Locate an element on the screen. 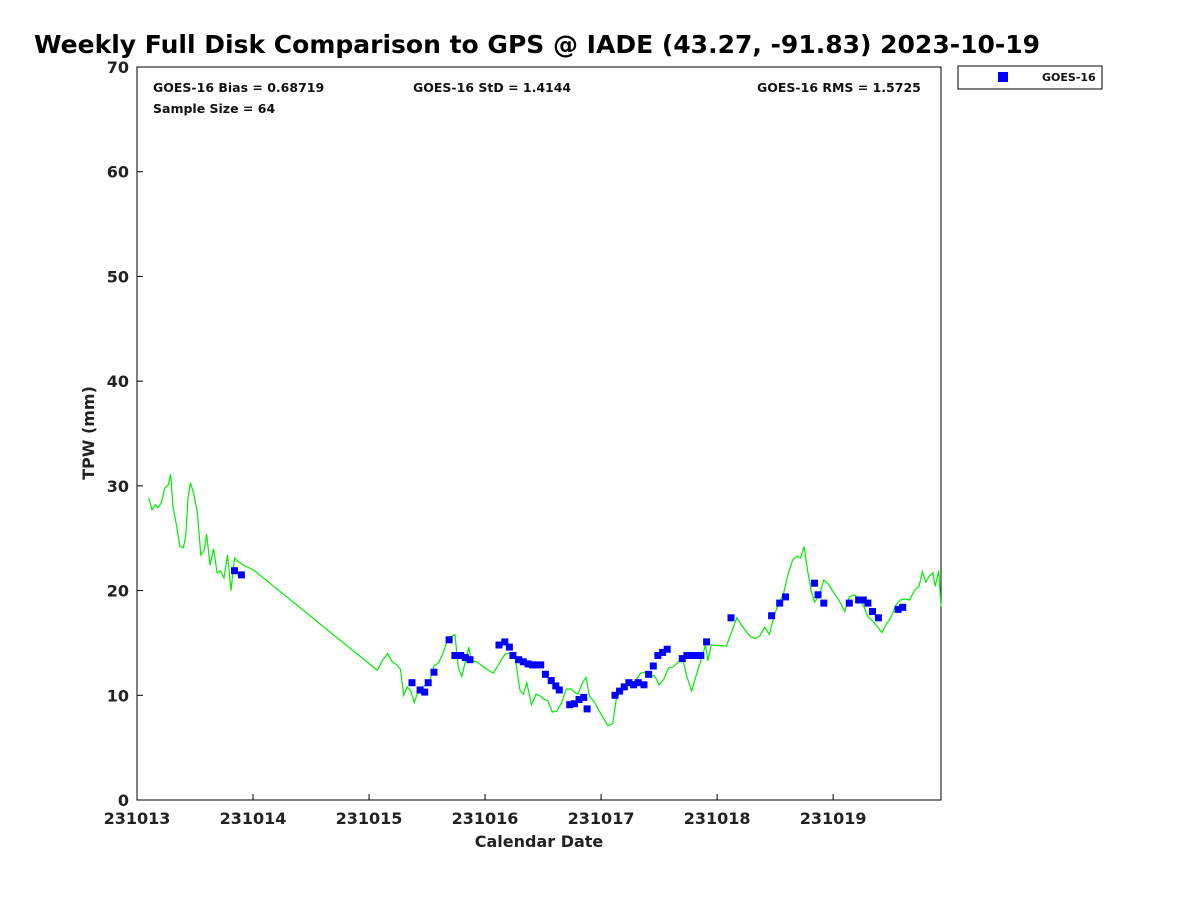  x-tick-label: 231014 is located at coordinates (253, 818).